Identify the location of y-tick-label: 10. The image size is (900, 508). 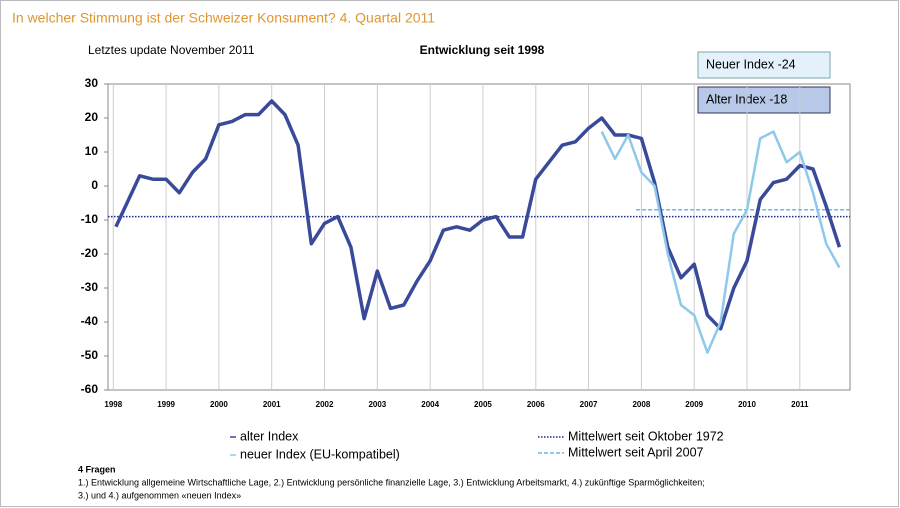
(92, 151).